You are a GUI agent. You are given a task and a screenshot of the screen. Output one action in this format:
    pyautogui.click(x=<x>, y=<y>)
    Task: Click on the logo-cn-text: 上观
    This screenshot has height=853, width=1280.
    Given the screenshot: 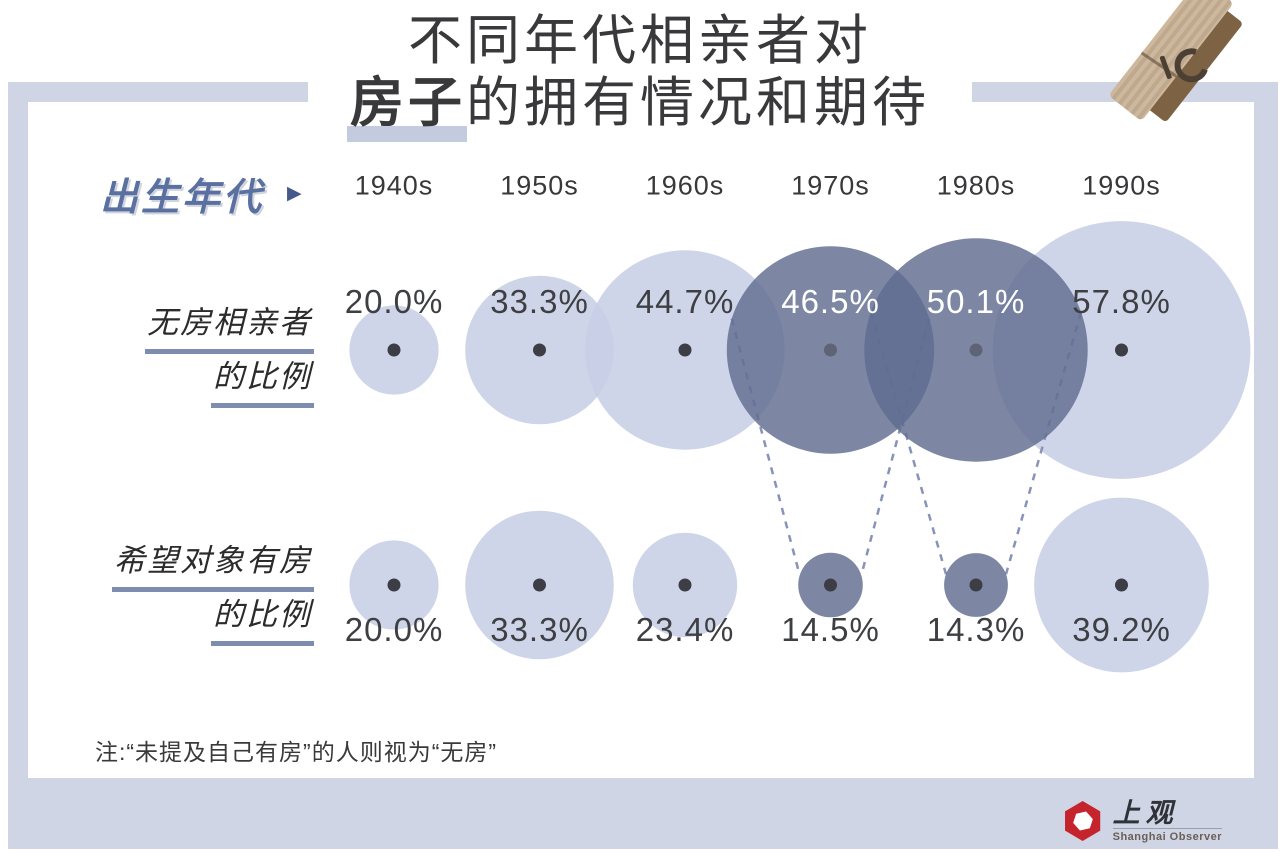 What is the action you would take?
    pyautogui.click(x=1145, y=813)
    